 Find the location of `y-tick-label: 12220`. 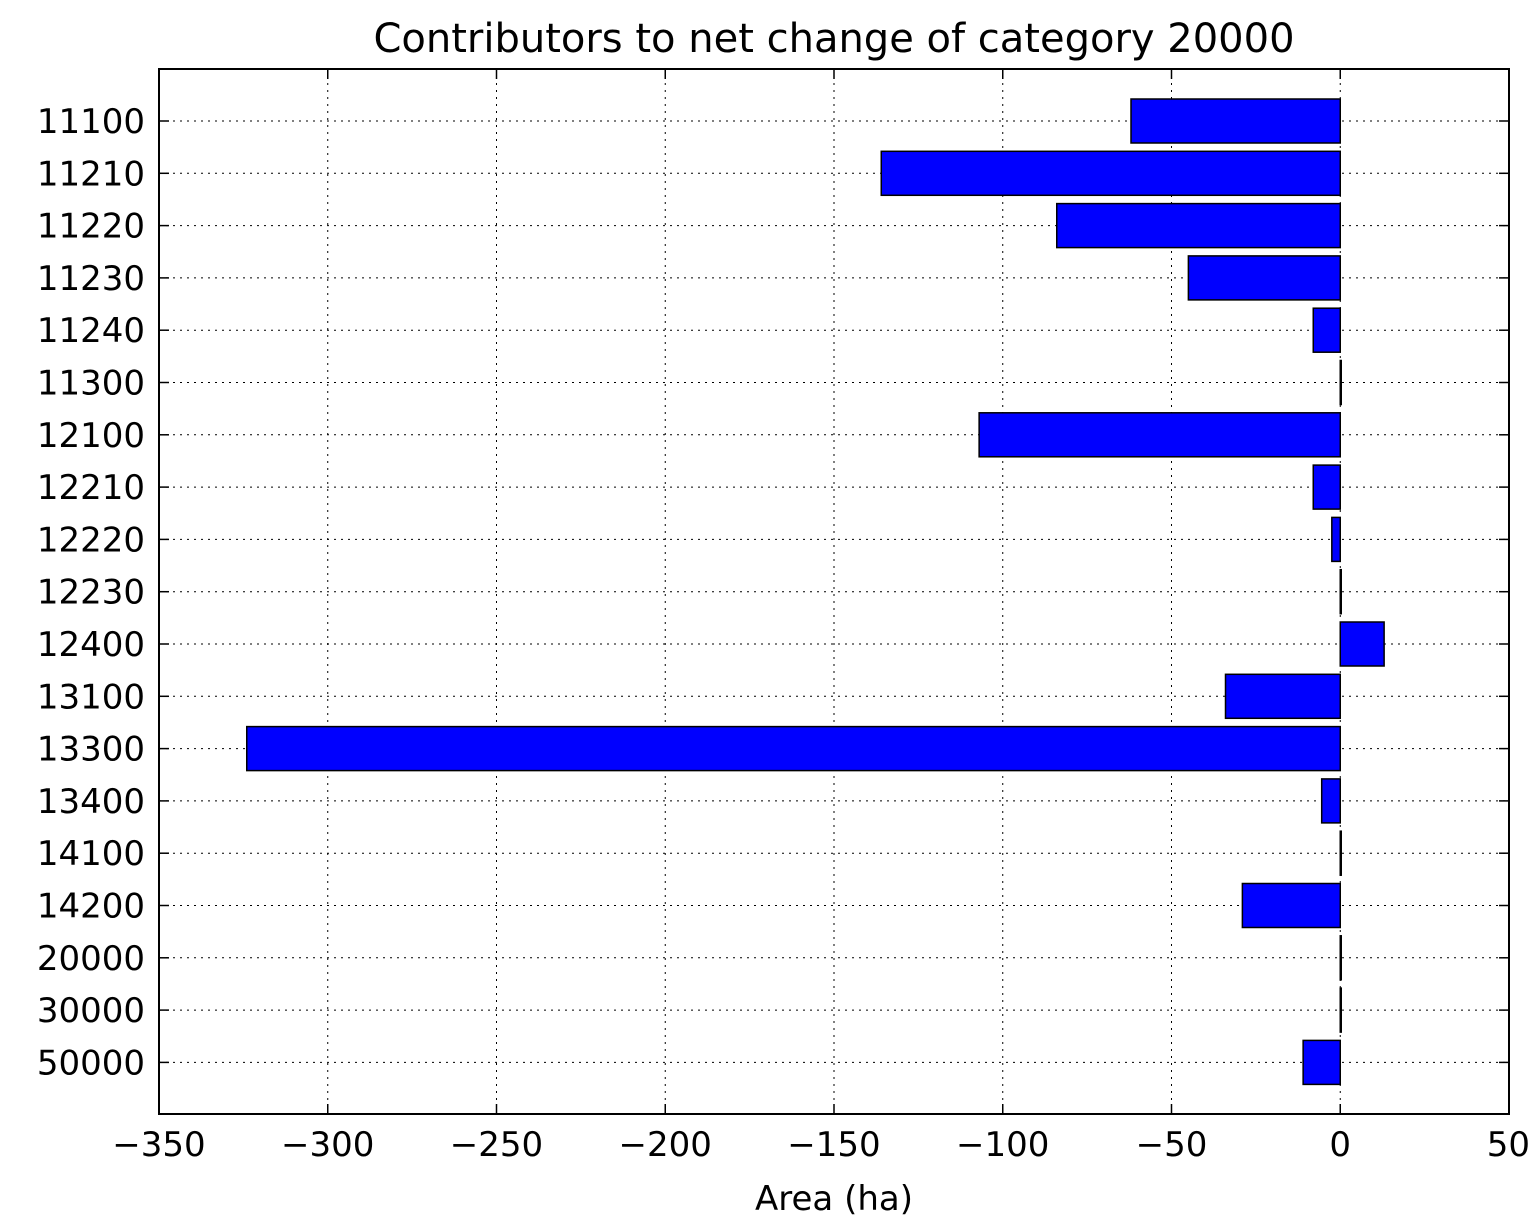

y-tick-label: 12220 is located at coordinates (91, 540).